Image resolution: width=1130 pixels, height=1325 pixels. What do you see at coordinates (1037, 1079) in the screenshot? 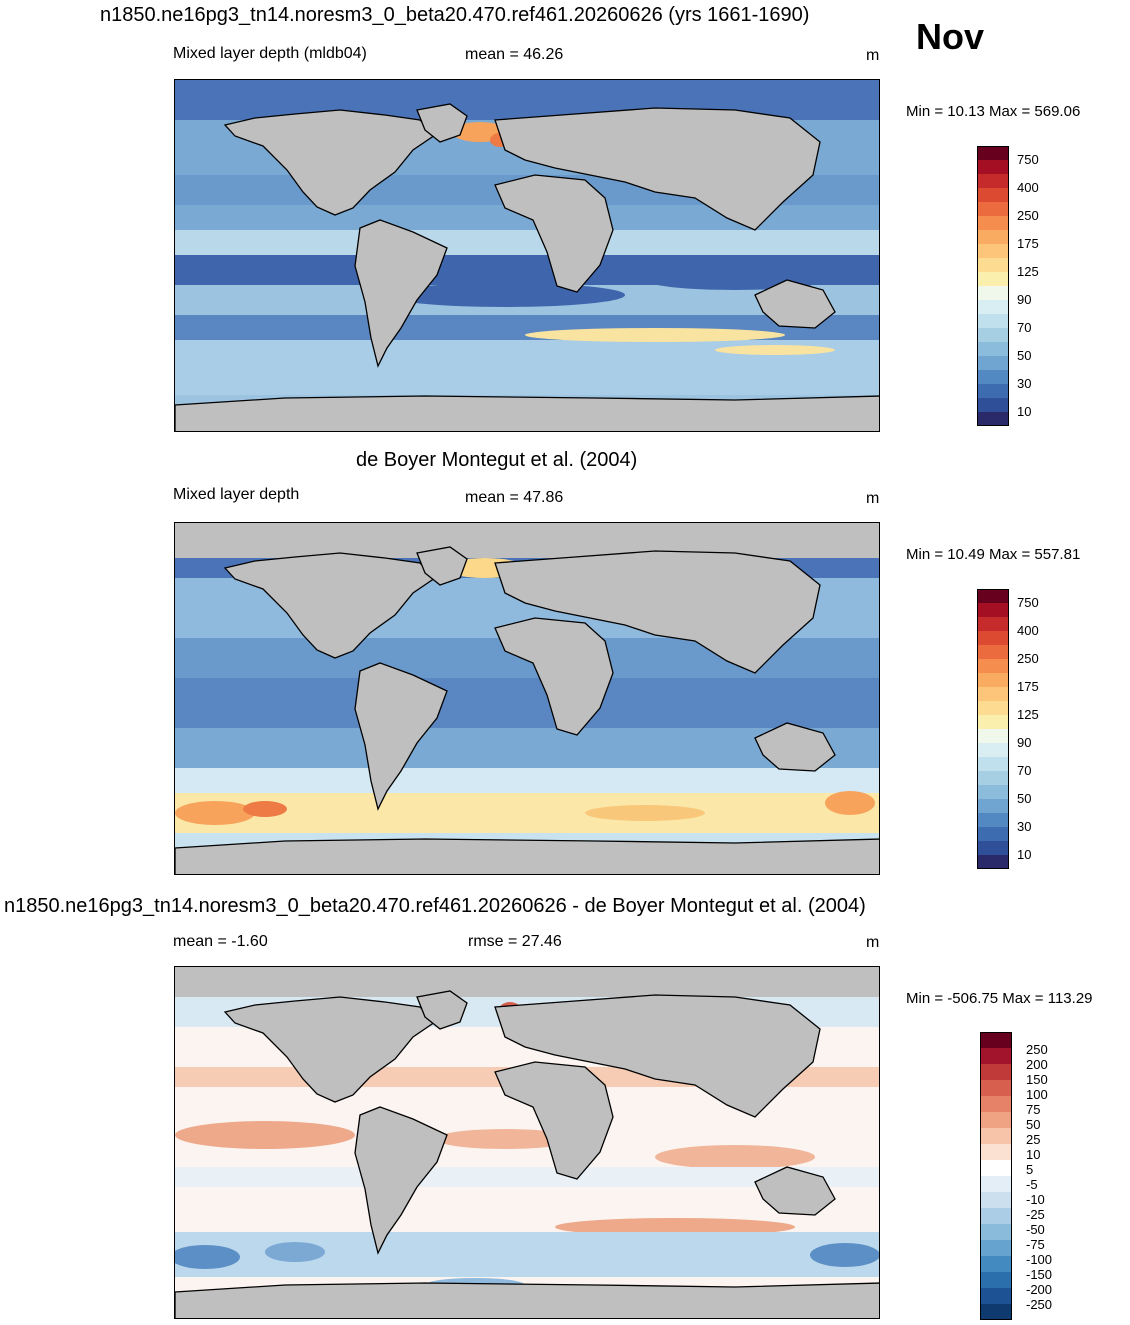
I see `colorbar-label: 150` at bounding box center [1037, 1079].